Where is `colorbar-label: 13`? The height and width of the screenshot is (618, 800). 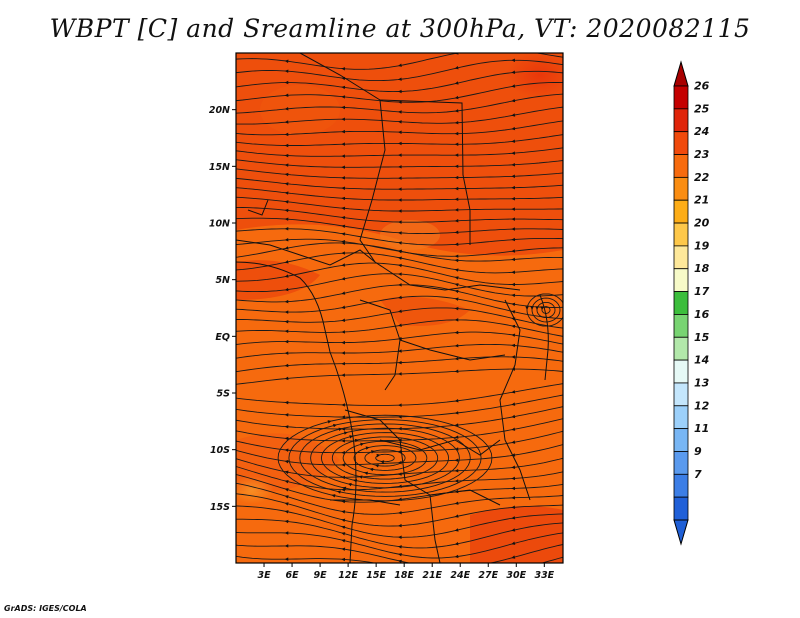 colorbar-label: 13 is located at coordinates (702, 382).